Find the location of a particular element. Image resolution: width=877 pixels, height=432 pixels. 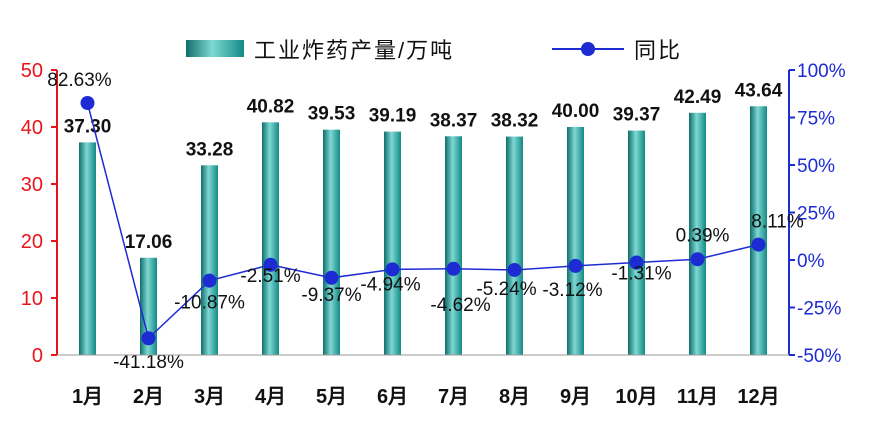

left-tick-label: 20 is located at coordinates (32, 242).